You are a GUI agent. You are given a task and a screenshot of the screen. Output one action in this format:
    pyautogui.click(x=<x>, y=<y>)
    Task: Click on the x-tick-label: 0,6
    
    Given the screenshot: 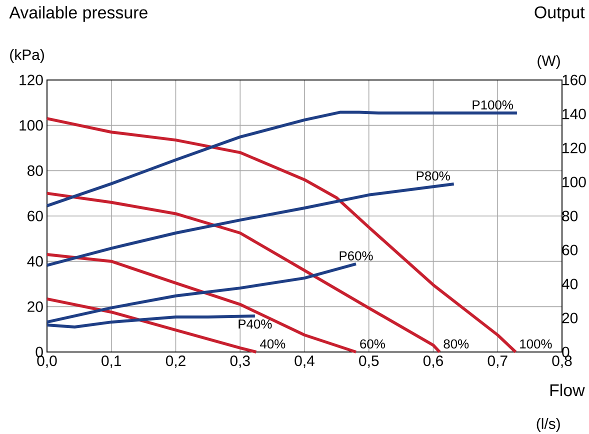 What is the action you would take?
    pyautogui.click(x=433, y=362)
    